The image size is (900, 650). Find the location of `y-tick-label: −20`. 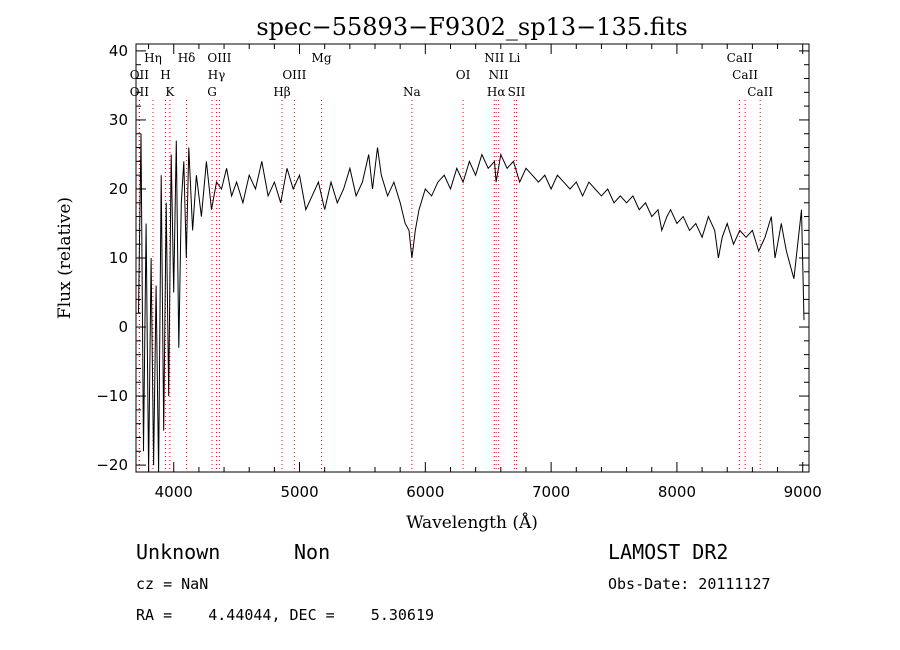

y-tick-label: −20 is located at coordinates (112, 465).